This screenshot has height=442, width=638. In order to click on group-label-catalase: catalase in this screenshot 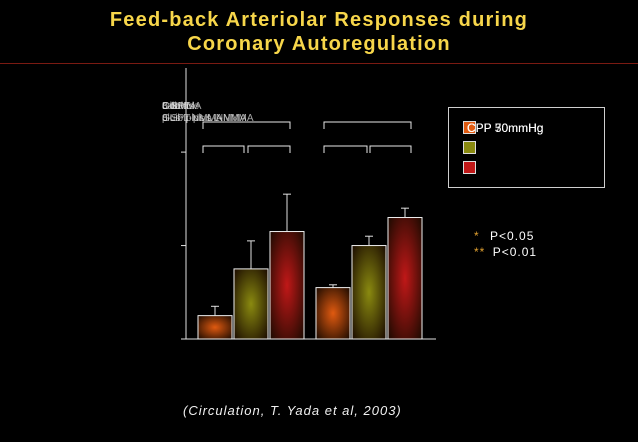, I will do `click(181, 106)`.